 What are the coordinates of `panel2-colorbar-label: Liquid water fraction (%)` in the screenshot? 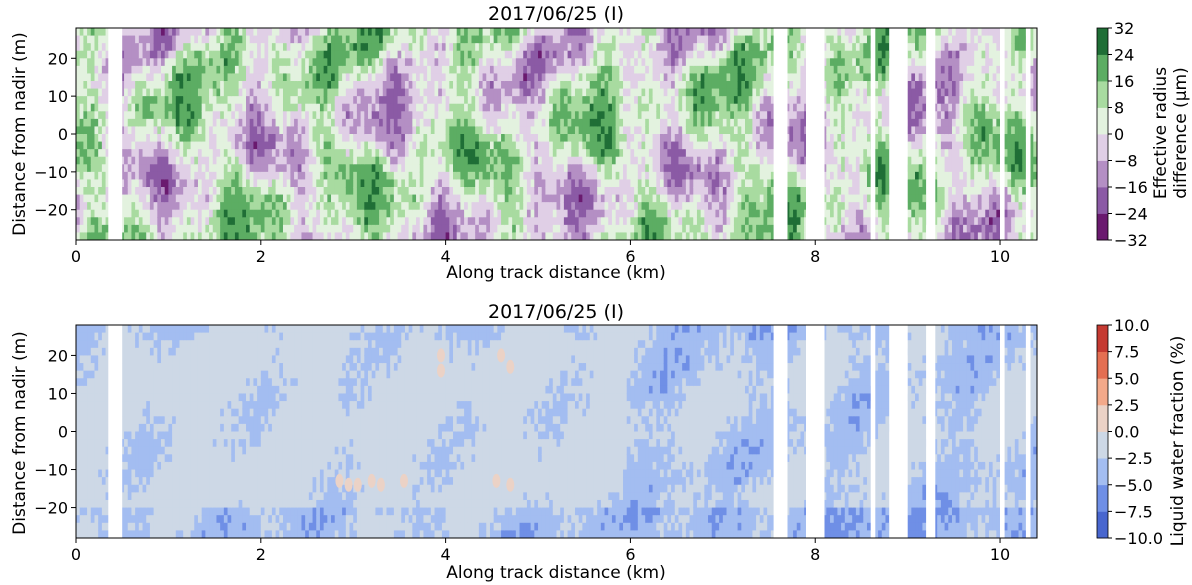 It's located at (1178, 441).